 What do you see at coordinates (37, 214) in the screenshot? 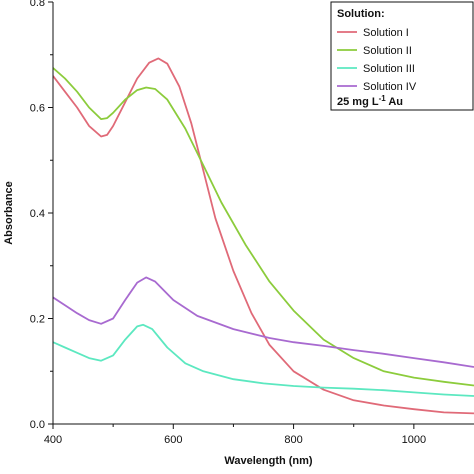
I see `y-tick-label: 0.4` at bounding box center [37, 214].